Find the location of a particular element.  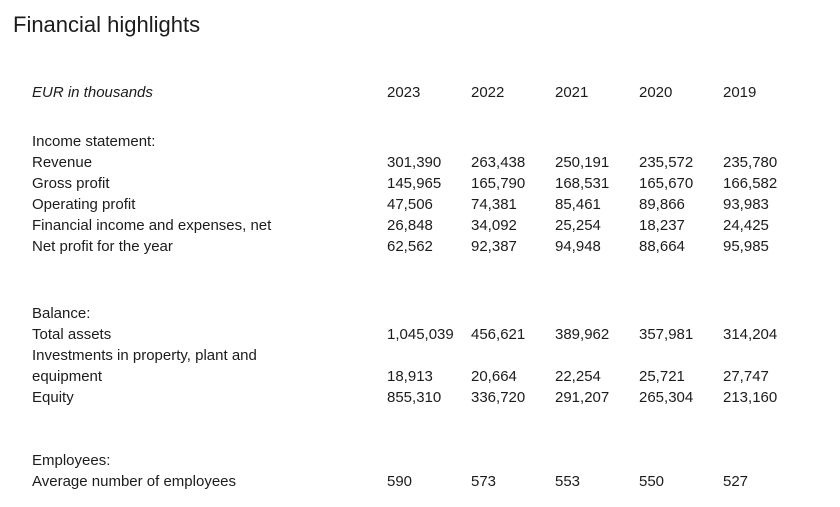

value-cell: 168,531 is located at coordinates (582, 183).